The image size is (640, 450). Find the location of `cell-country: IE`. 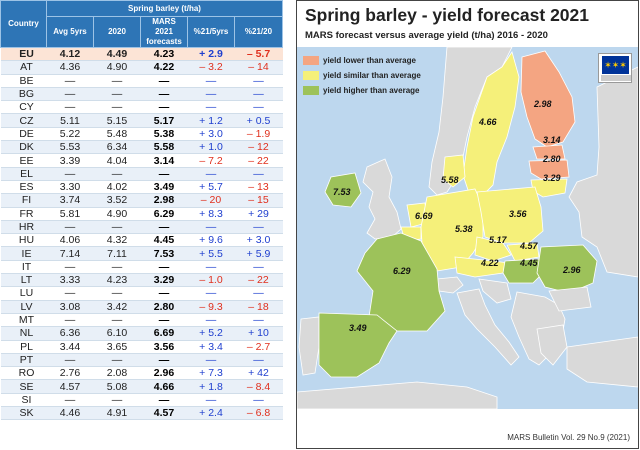

cell-country: IE is located at coordinates (23, 253).